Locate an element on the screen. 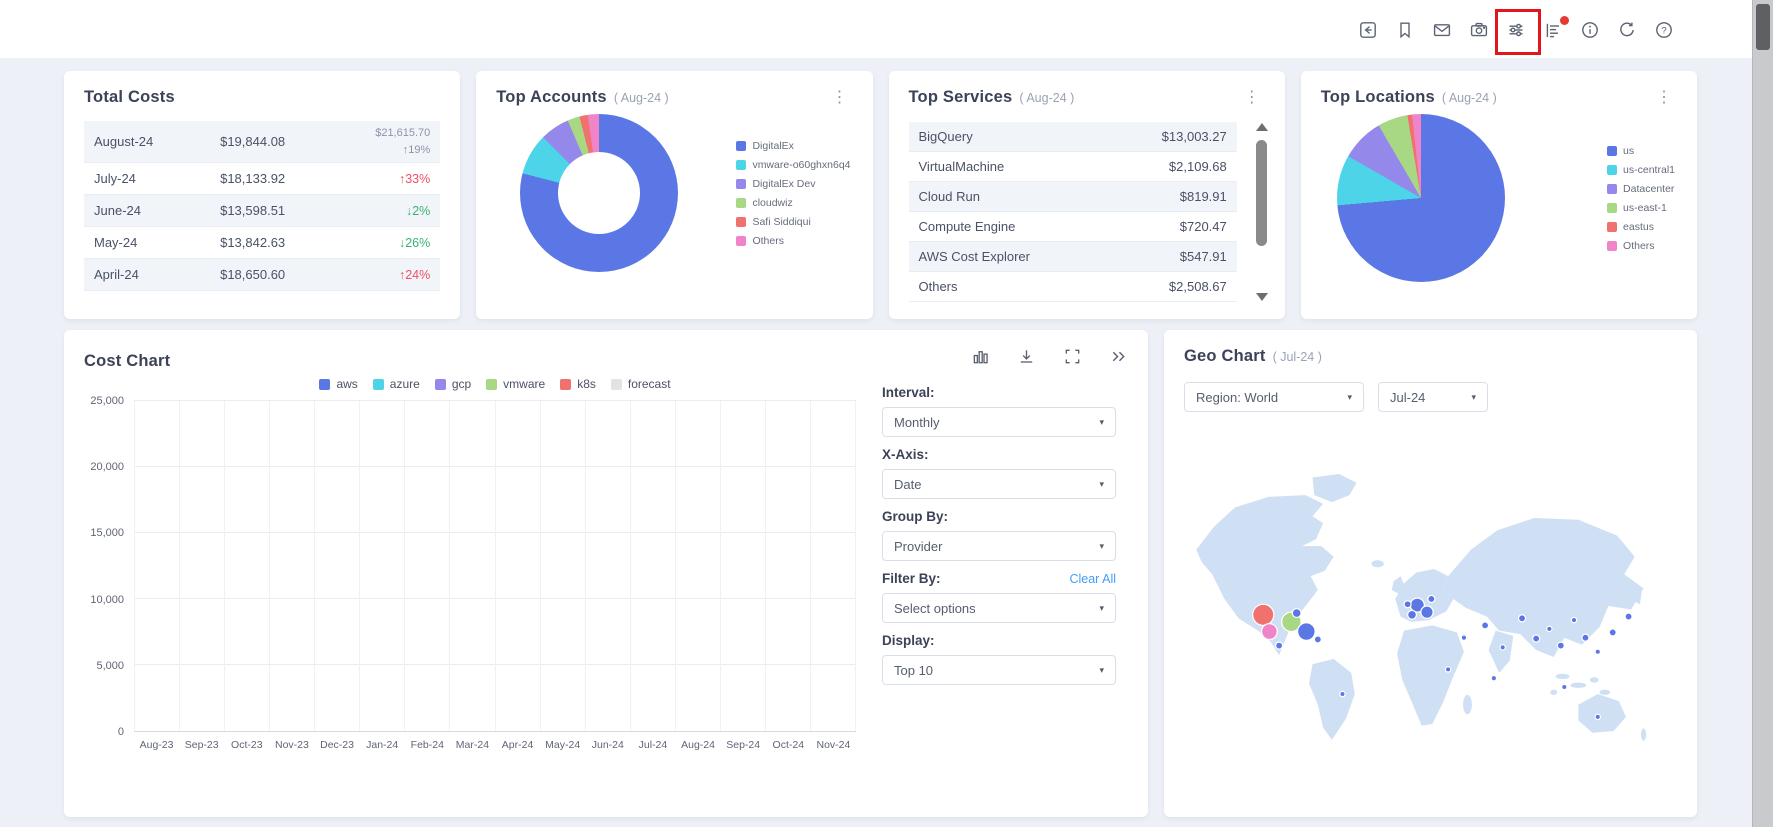  control-label: Display: is located at coordinates (908, 640).